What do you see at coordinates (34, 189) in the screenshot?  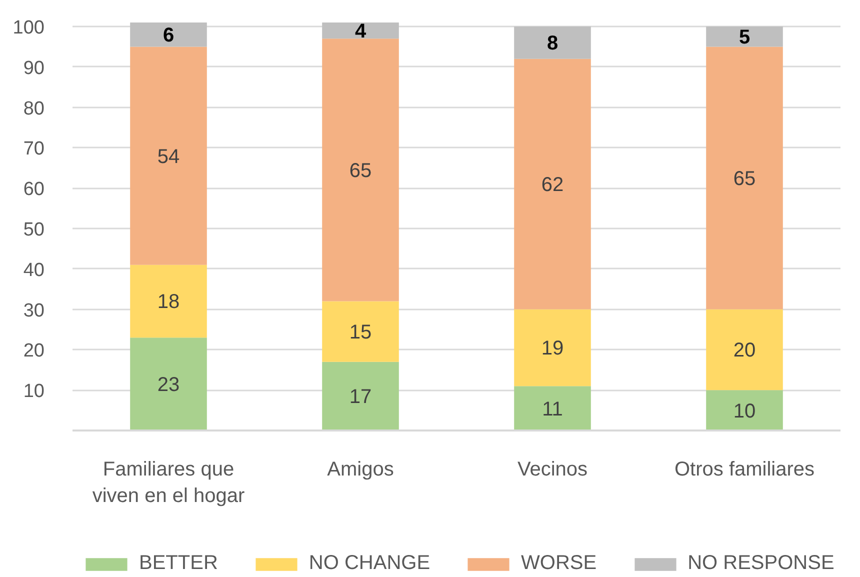 I see `y-tick-label: 60` at bounding box center [34, 189].